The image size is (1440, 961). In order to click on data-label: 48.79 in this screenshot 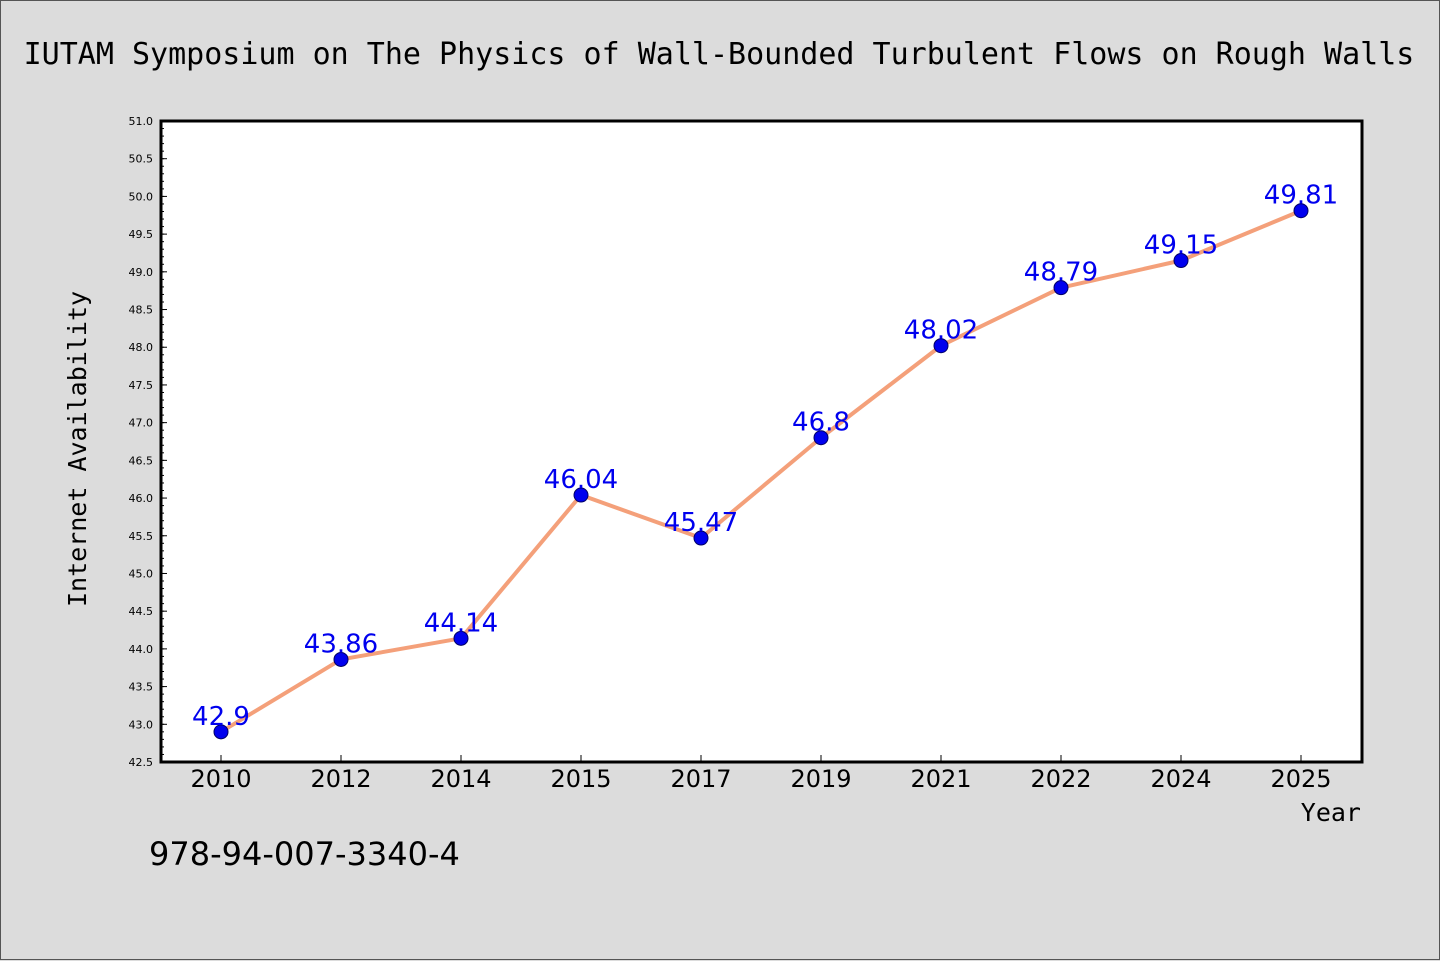, I will do `click(1061, 273)`.